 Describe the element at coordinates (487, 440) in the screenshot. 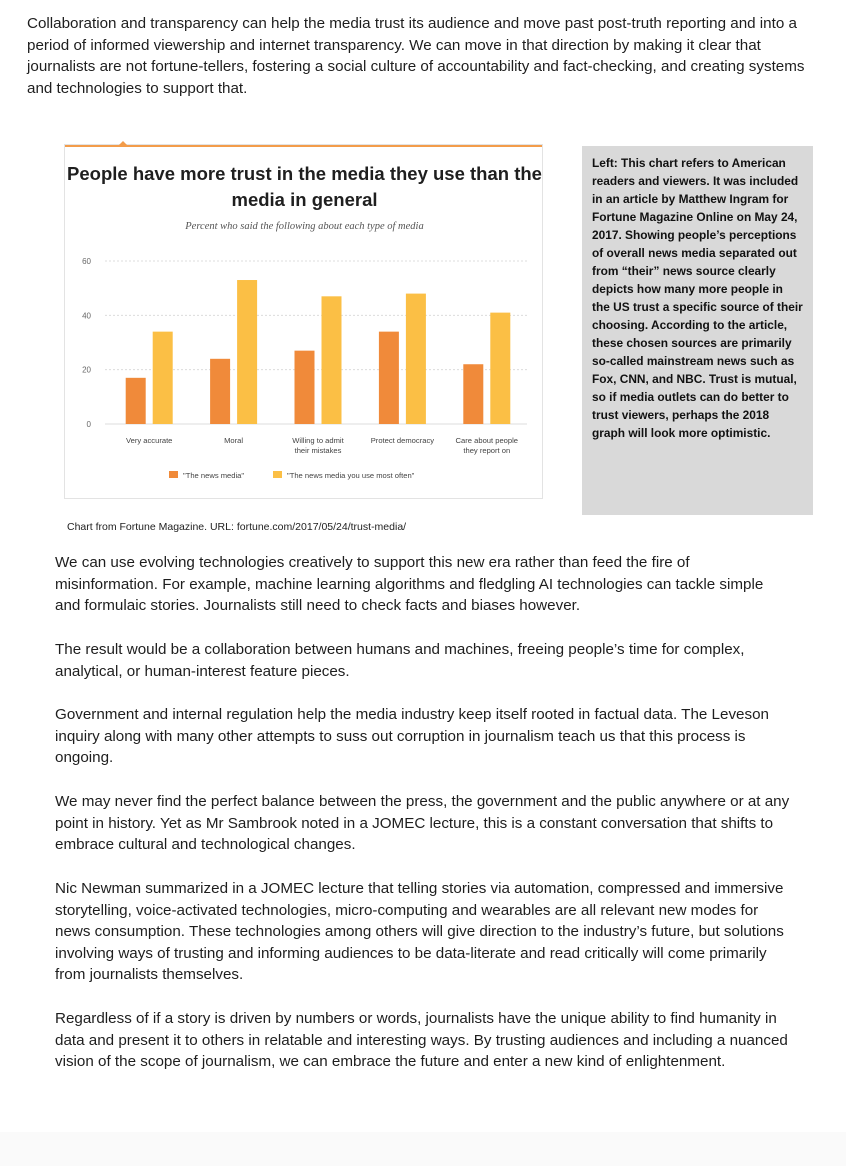

I see `x-tick-label: Care about people` at that location.